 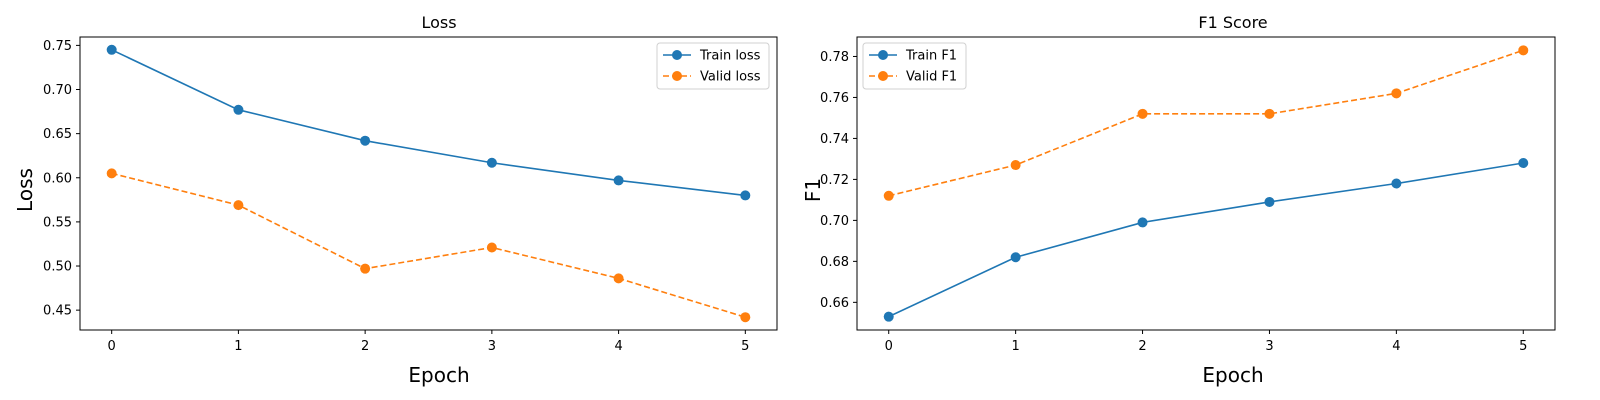 What do you see at coordinates (238, 346) in the screenshot?
I see `loss-x-tick-label: 1` at bounding box center [238, 346].